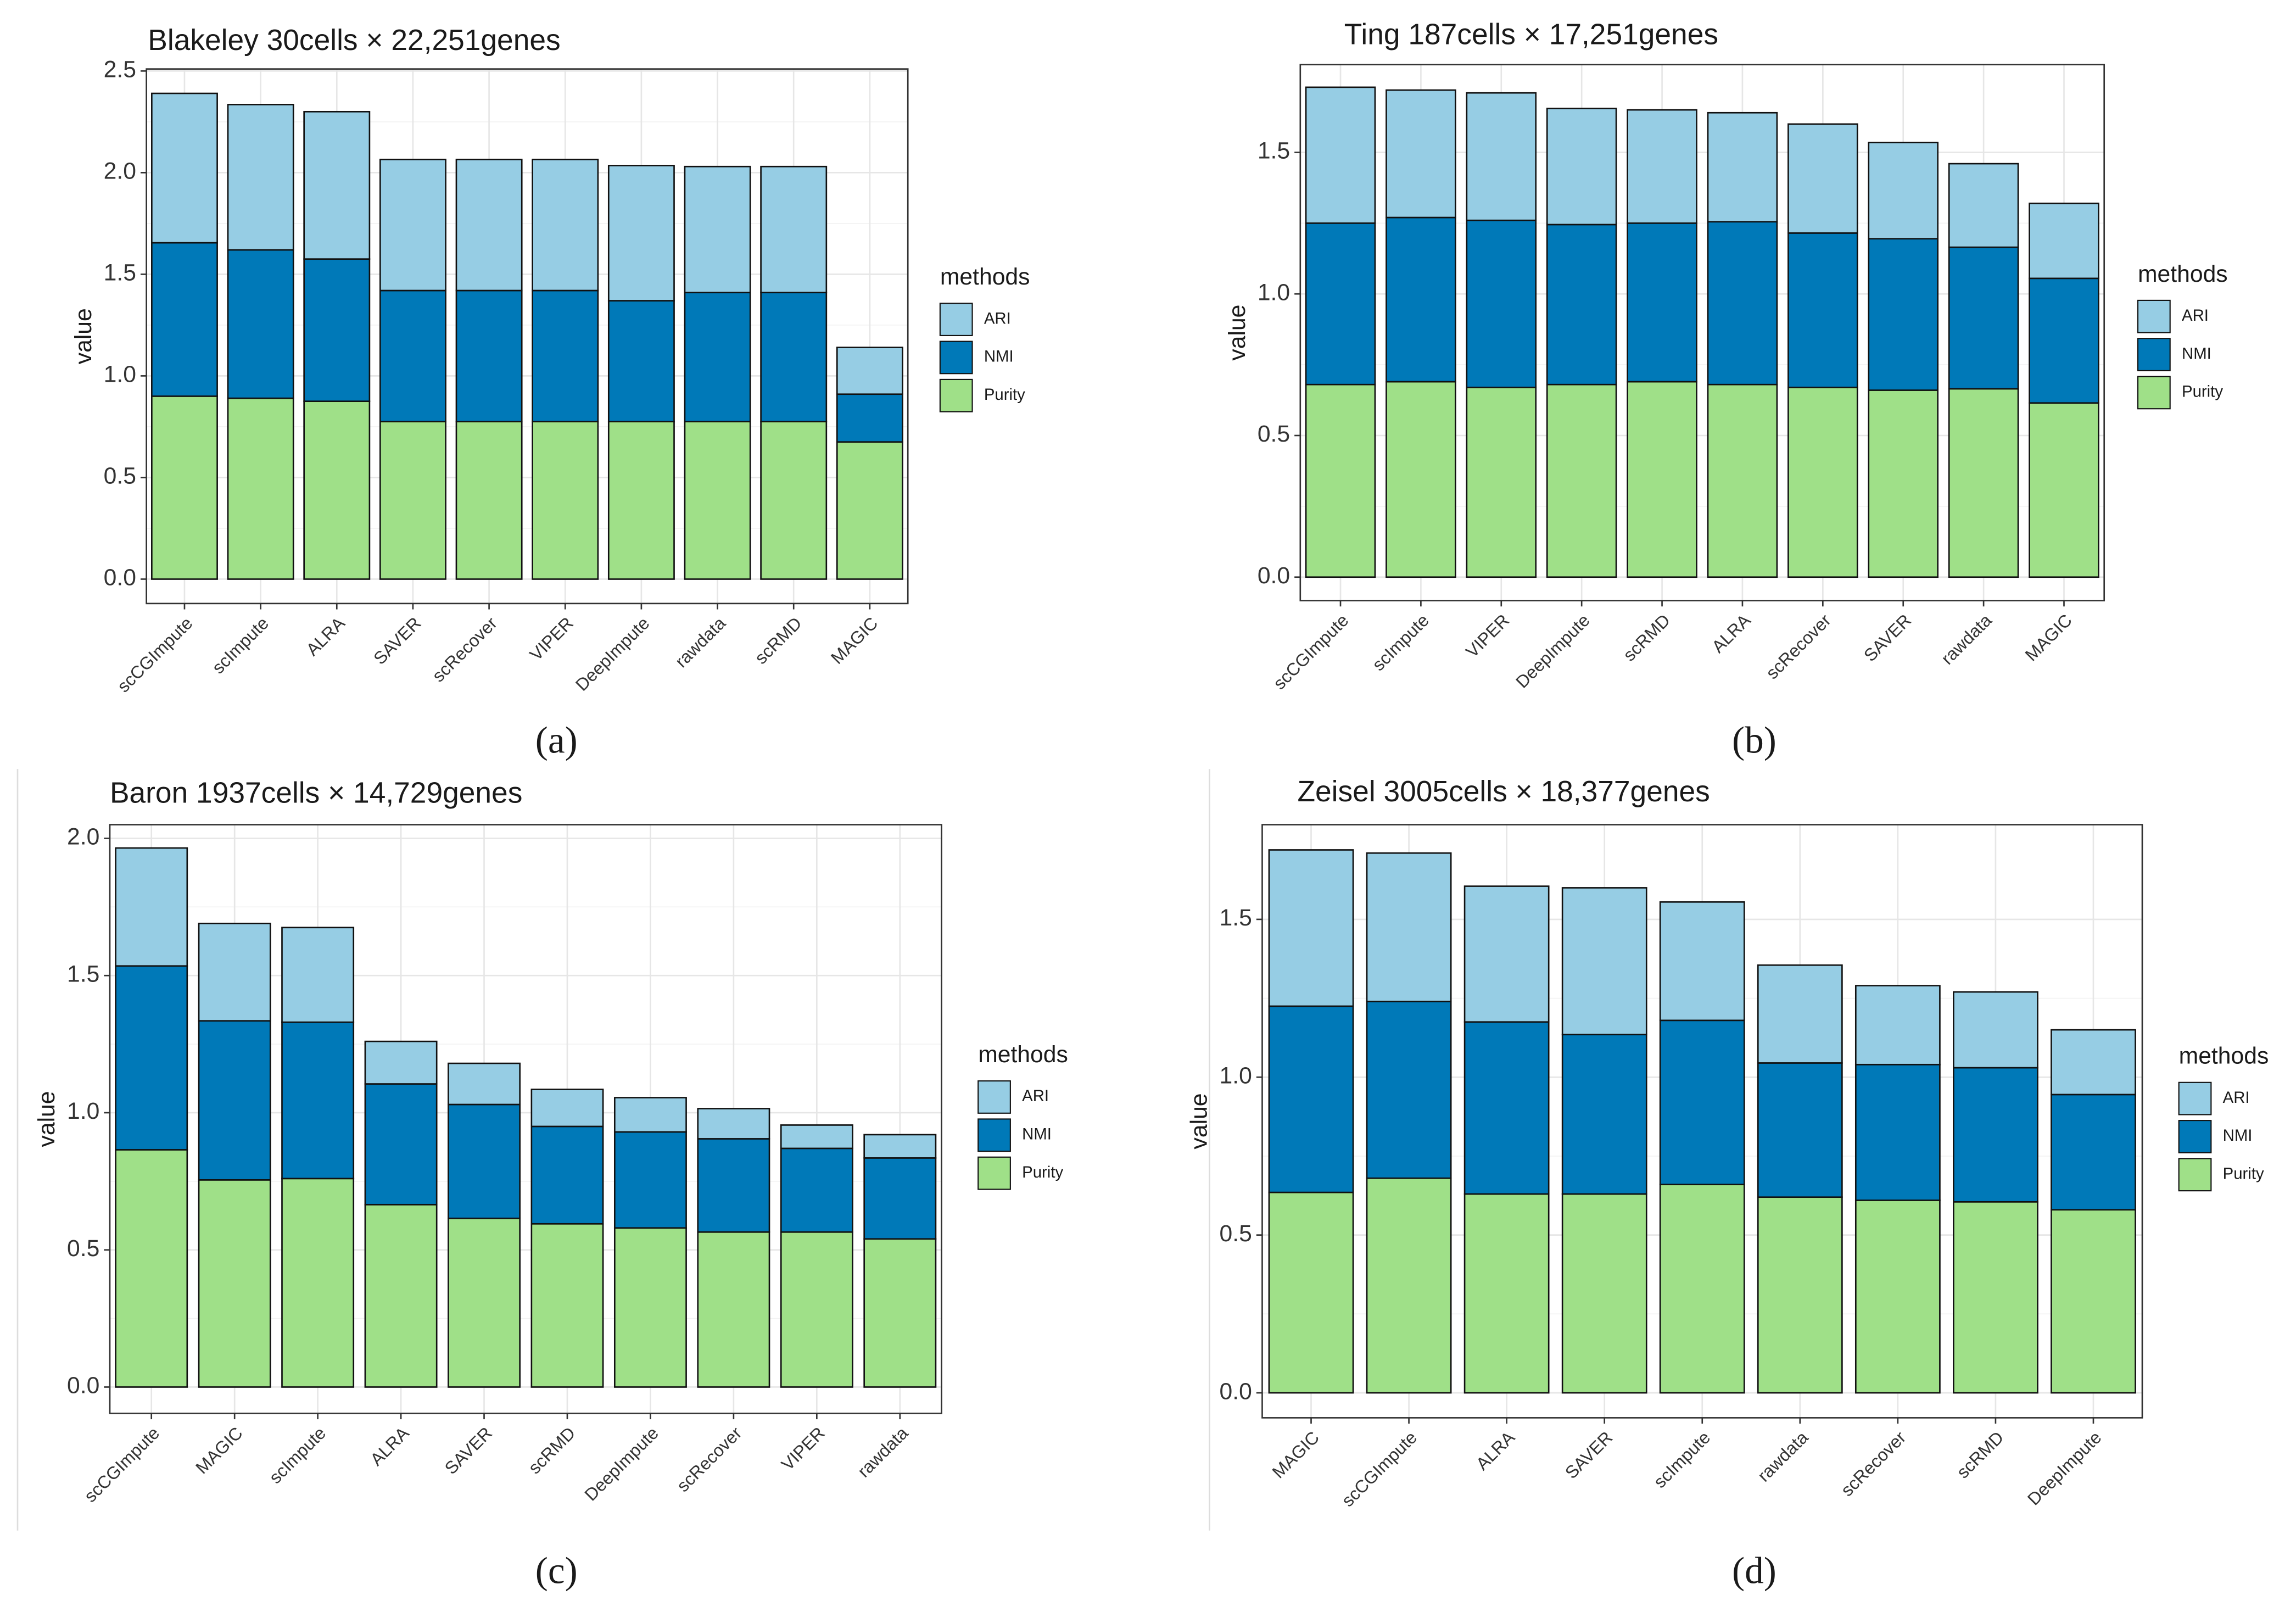  Describe the element at coordinates (2202, 392) in the screenshot. I see `legend-label: Purity` at that location.